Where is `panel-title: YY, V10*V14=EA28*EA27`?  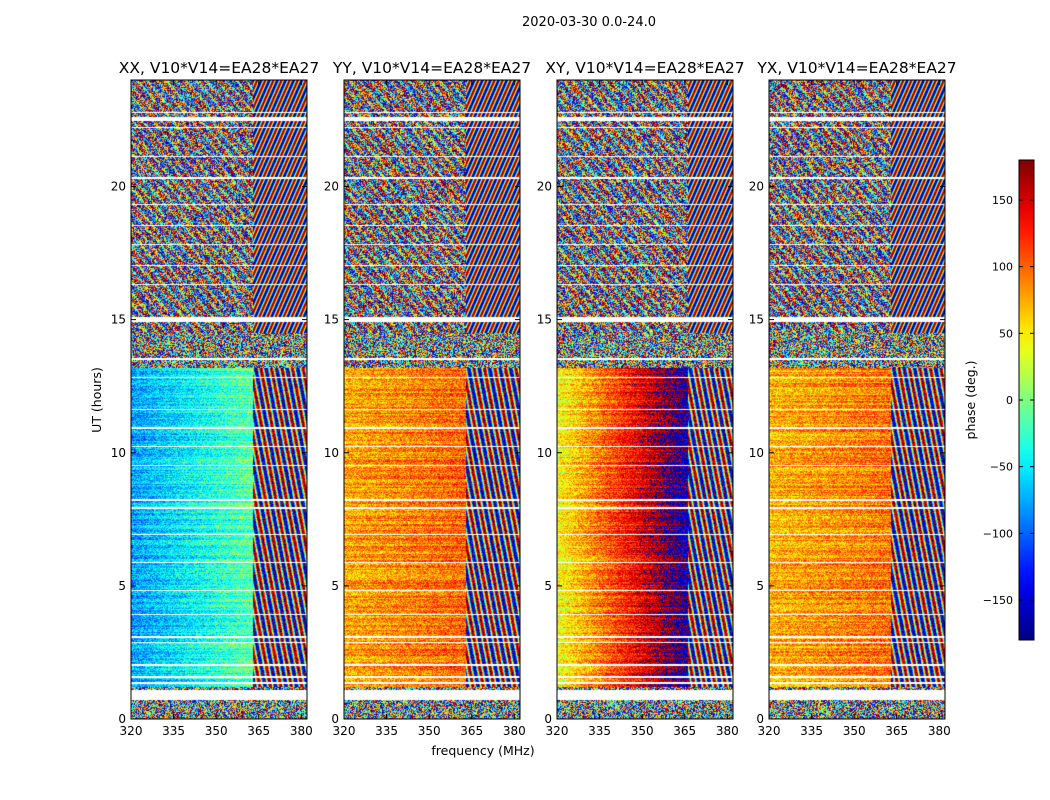
panel-title: YY, V10*V14=EA28*EA27 is located at coordinates (431, 68).